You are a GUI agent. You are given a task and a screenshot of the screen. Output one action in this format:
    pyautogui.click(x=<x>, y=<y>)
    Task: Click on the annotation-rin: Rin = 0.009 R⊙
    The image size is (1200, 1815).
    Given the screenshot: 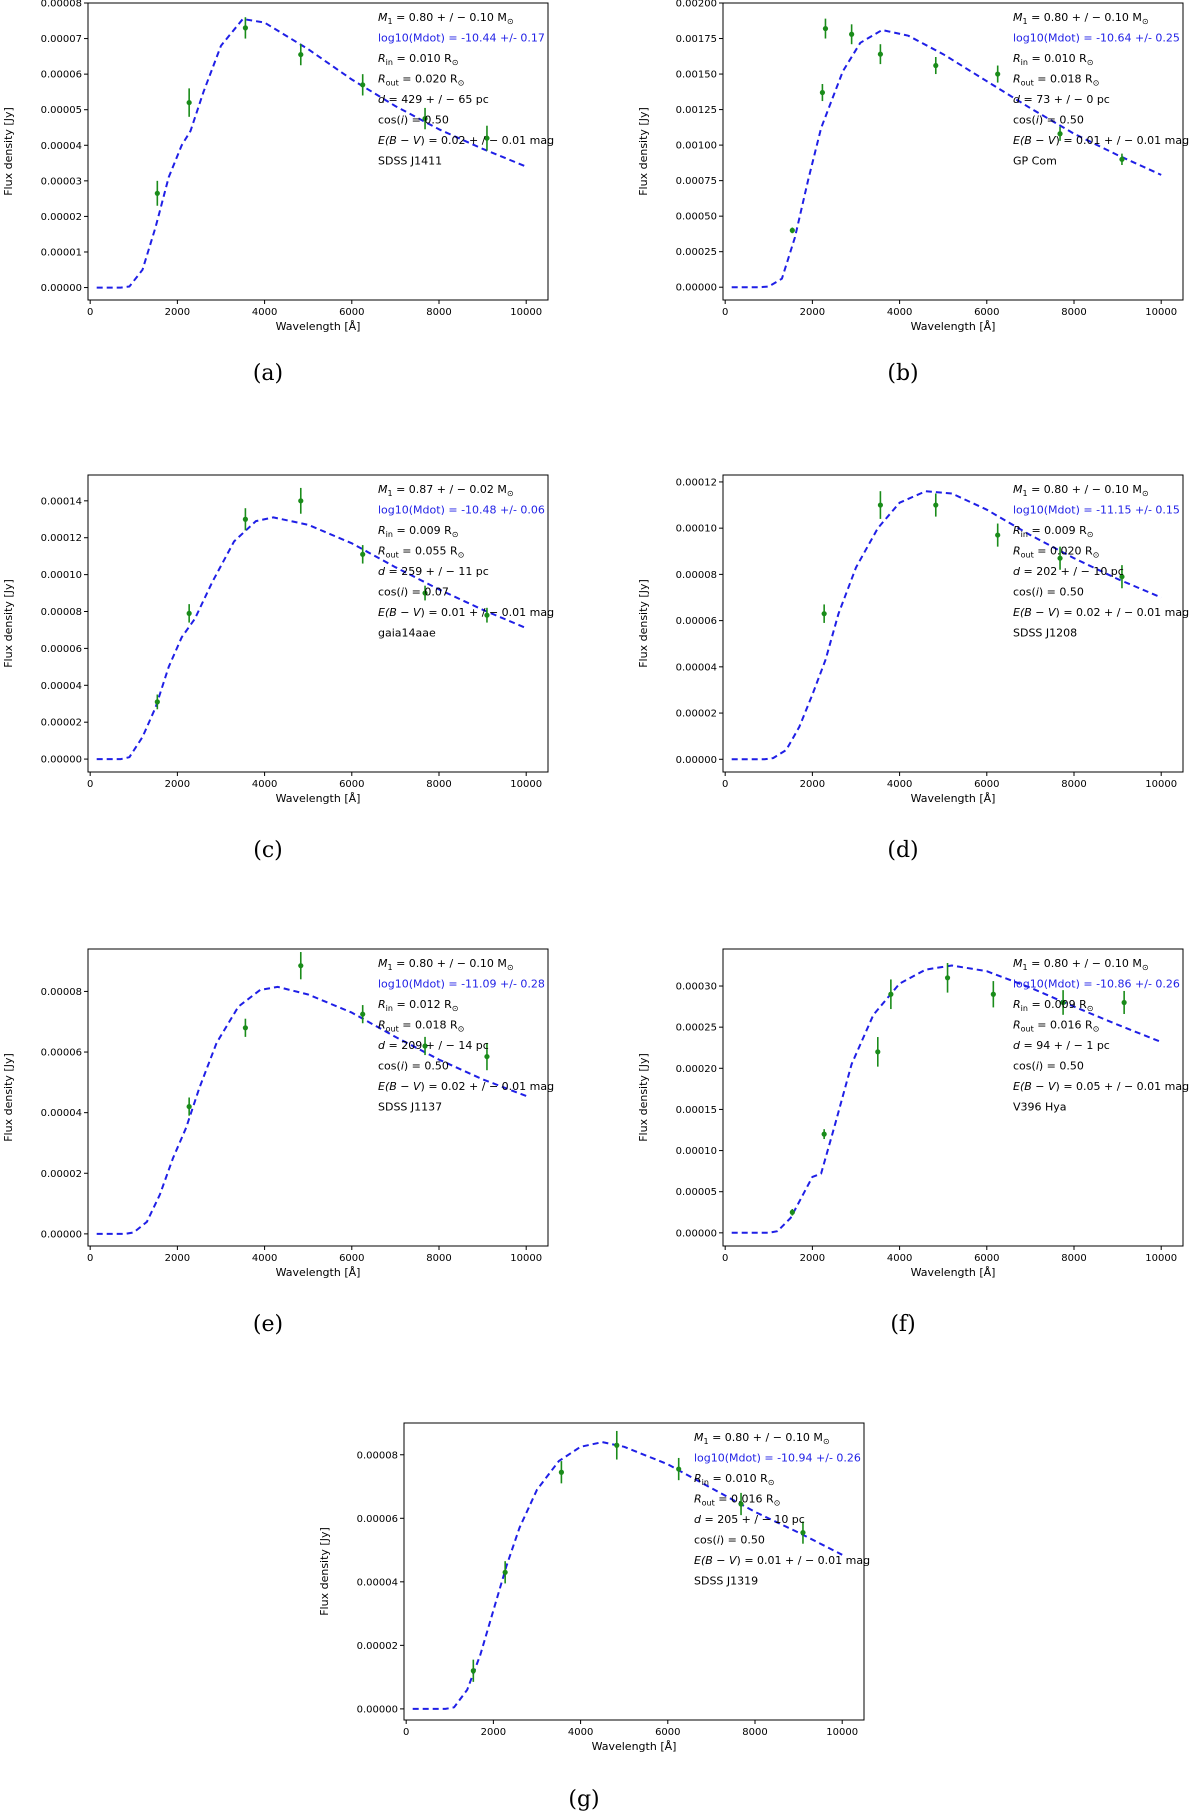 What is the action you would take?
    pyautogui.click(x=1053, y=531)
    